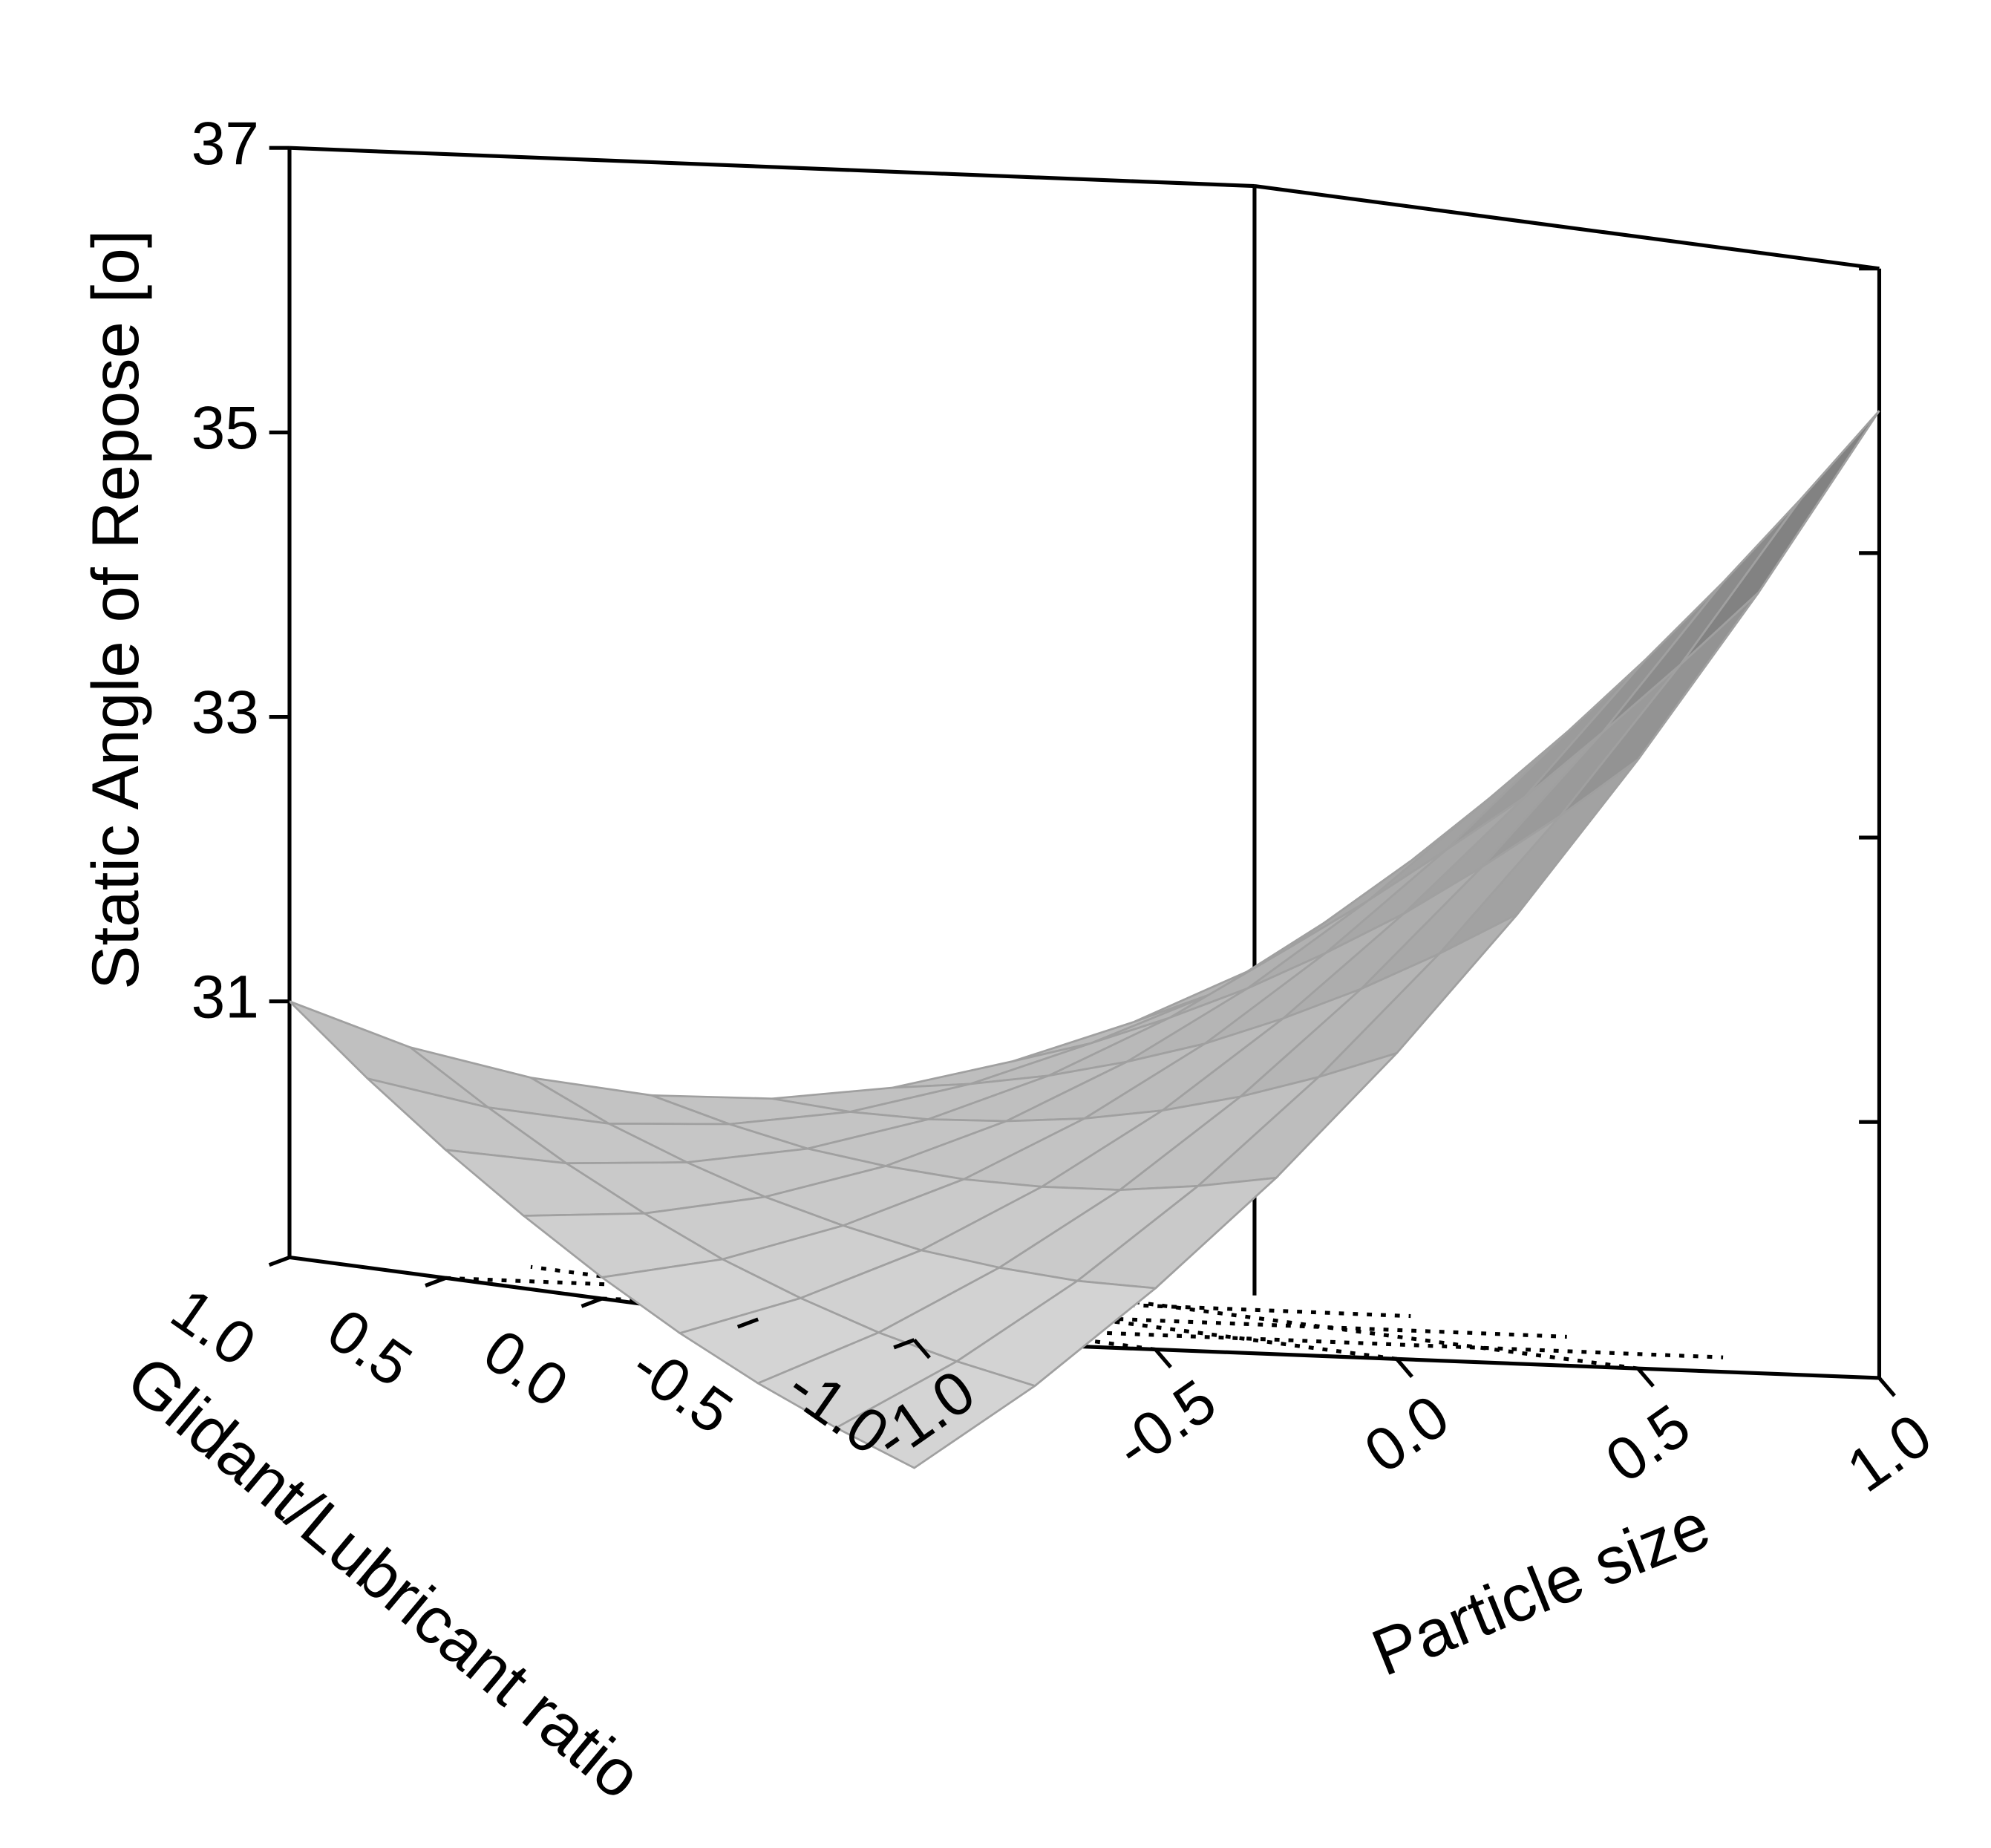  Describe the element at coordinates (225, 428) in the screenshot. I see `z-tick-label: 35` at that location.